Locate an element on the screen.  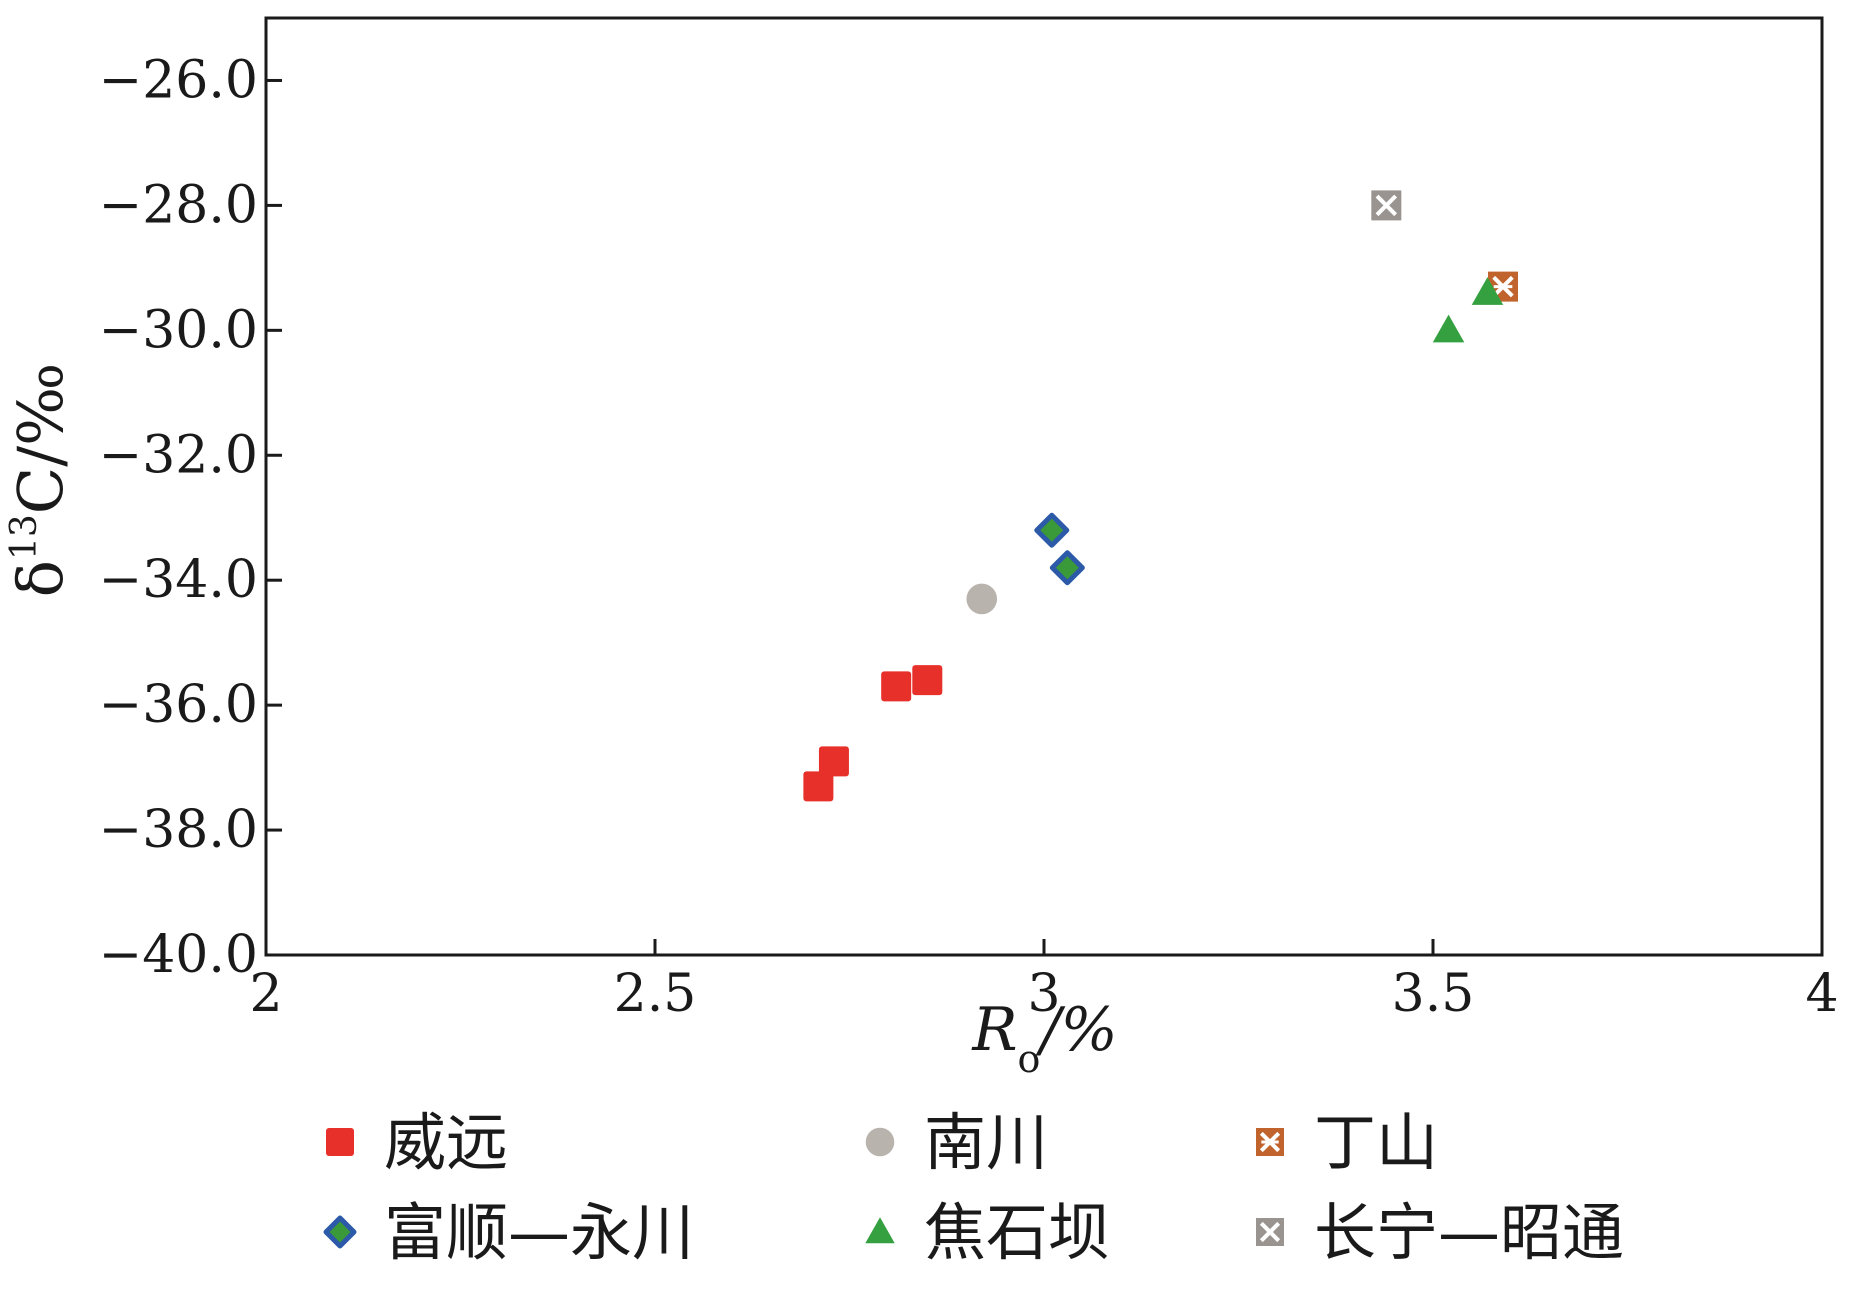
y-tick-label: −38.0 is located at coordinates (178, 830).